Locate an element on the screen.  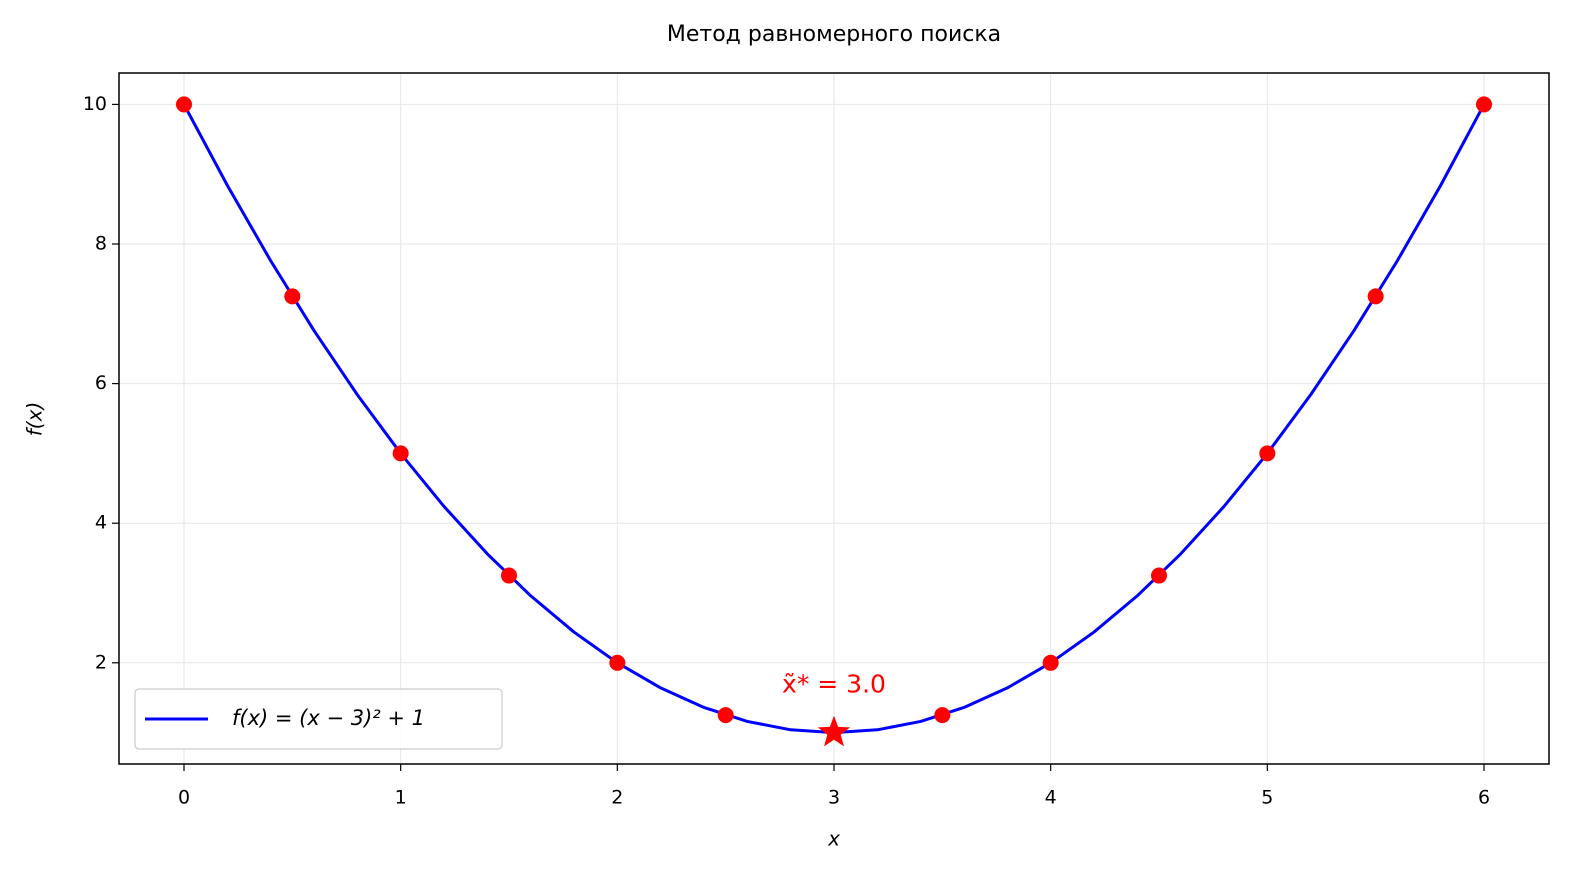
minimum-annotation: x̃* = 3.0 is located at coordinates (834, 684).